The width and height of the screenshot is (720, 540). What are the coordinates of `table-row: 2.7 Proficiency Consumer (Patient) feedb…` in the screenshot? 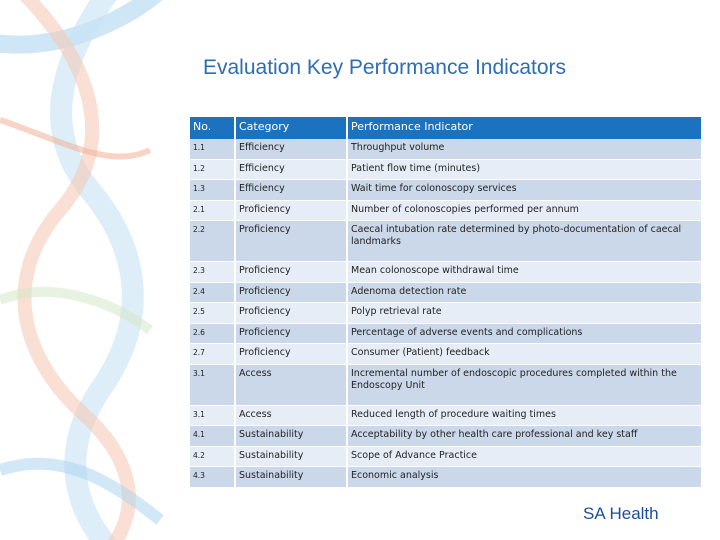 It's located at (445, 354).